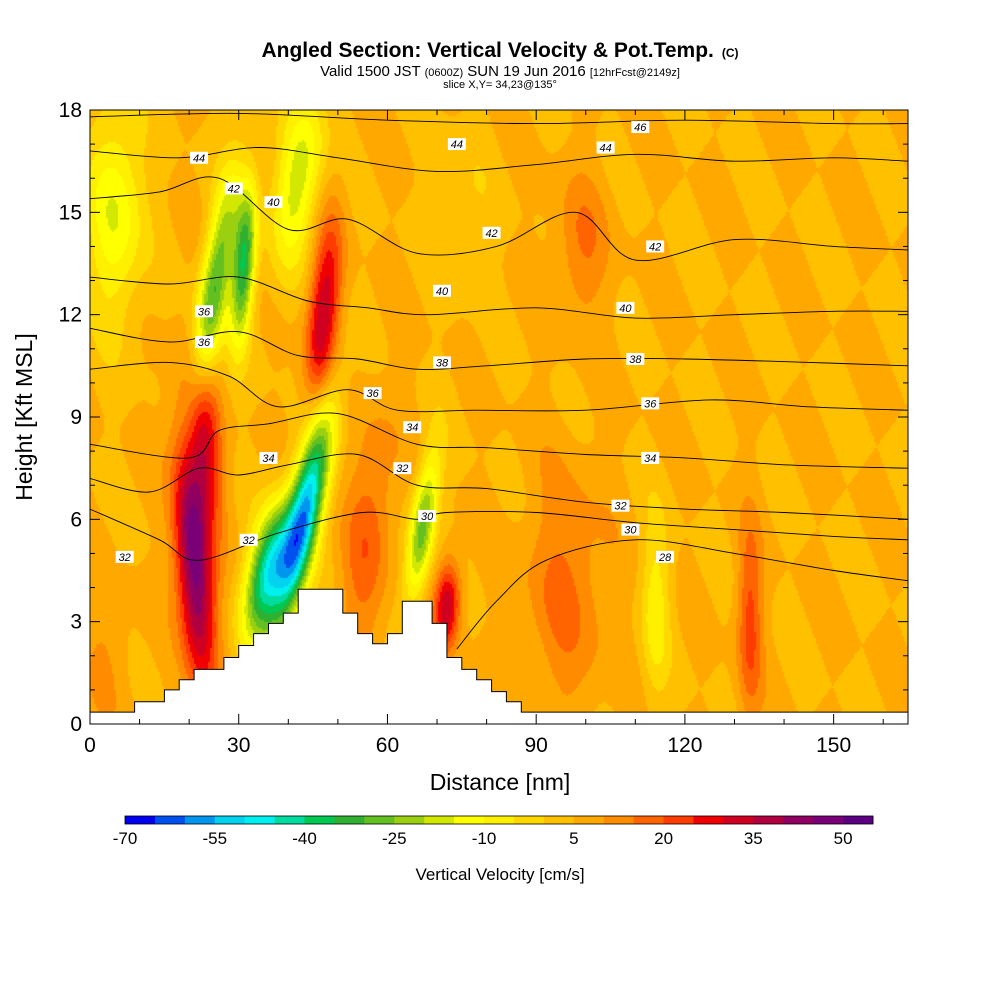  What do you see at coordinates (76, 417) in the screenshot?
I see `y-tick-label: 9` at bounding box center [76, 417].